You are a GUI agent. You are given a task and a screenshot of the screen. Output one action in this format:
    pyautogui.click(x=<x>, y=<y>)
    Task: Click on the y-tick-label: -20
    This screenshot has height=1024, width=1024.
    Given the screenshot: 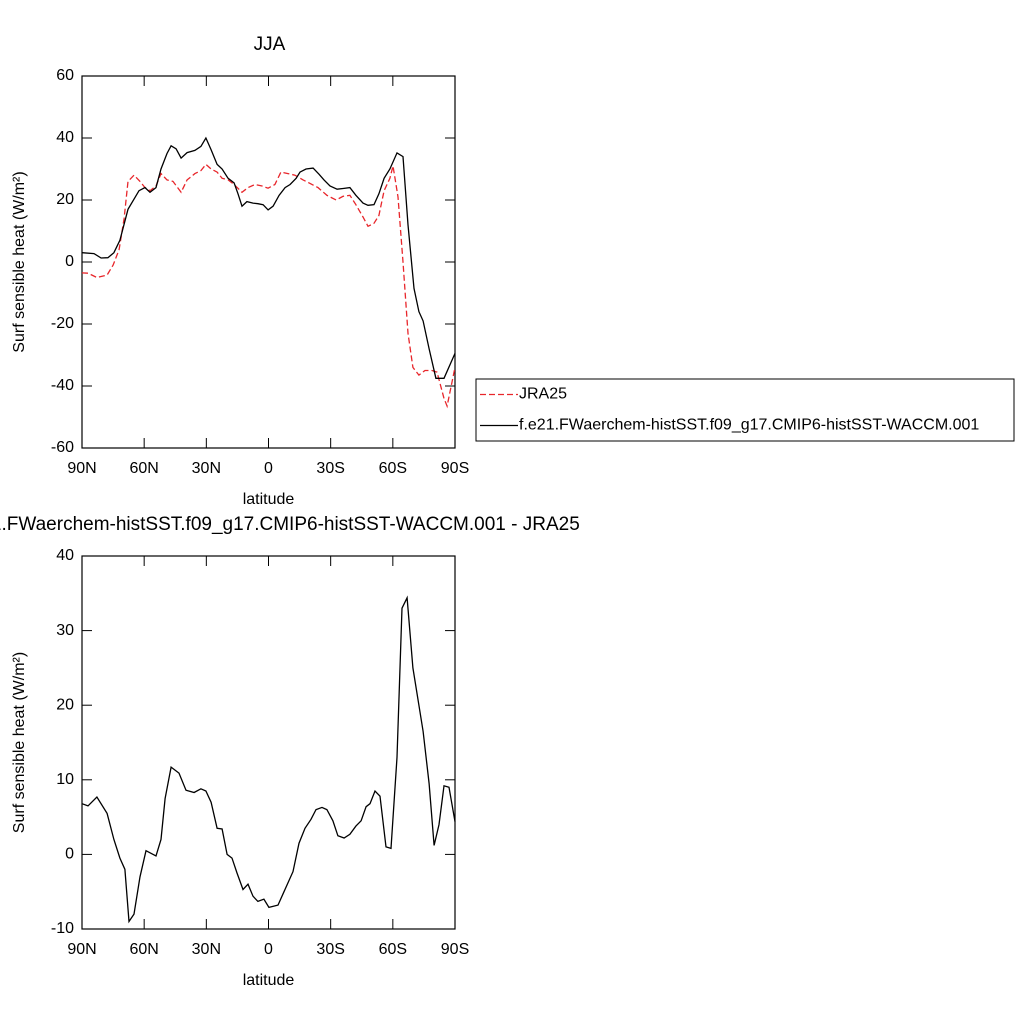 What is the action you would take?
    pyautogui.click(x=62, y=323)
    